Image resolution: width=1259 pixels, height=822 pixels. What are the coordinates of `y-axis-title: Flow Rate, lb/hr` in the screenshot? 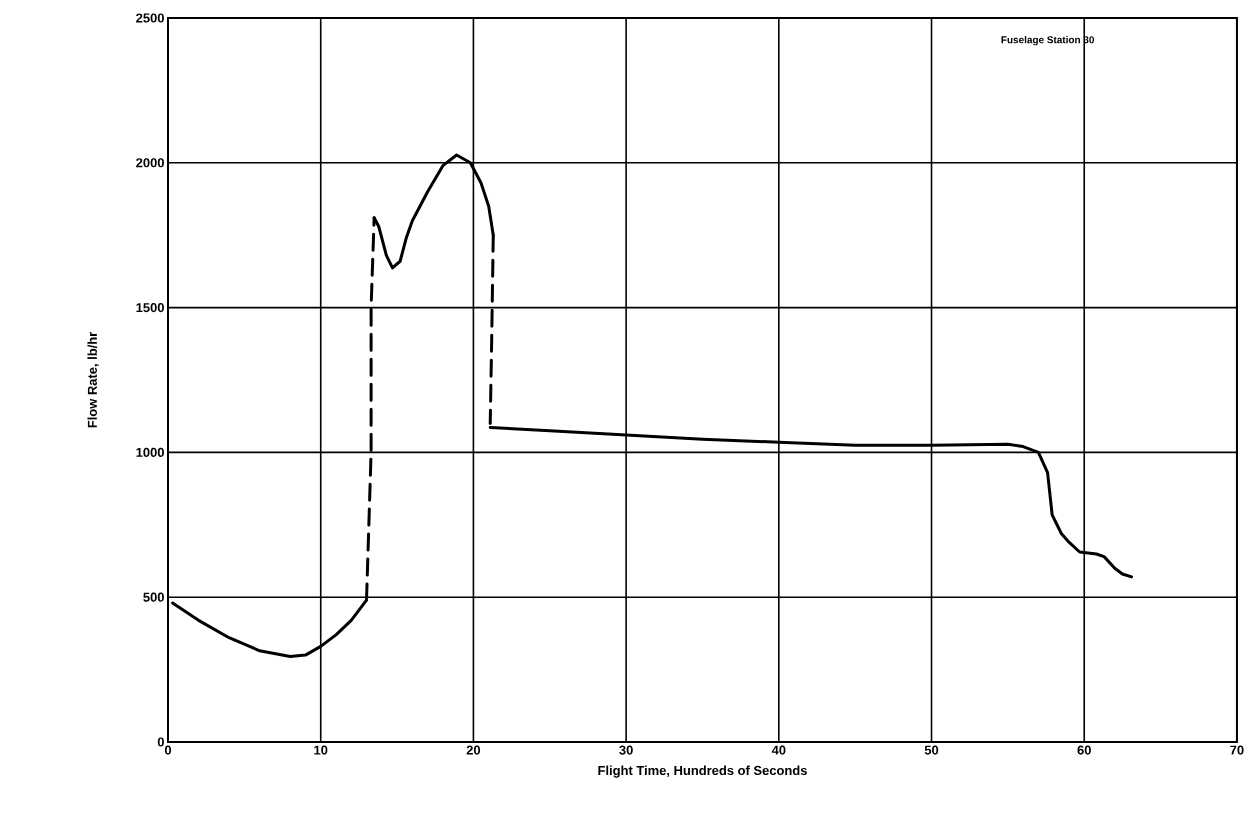 It's located at (93, 379).